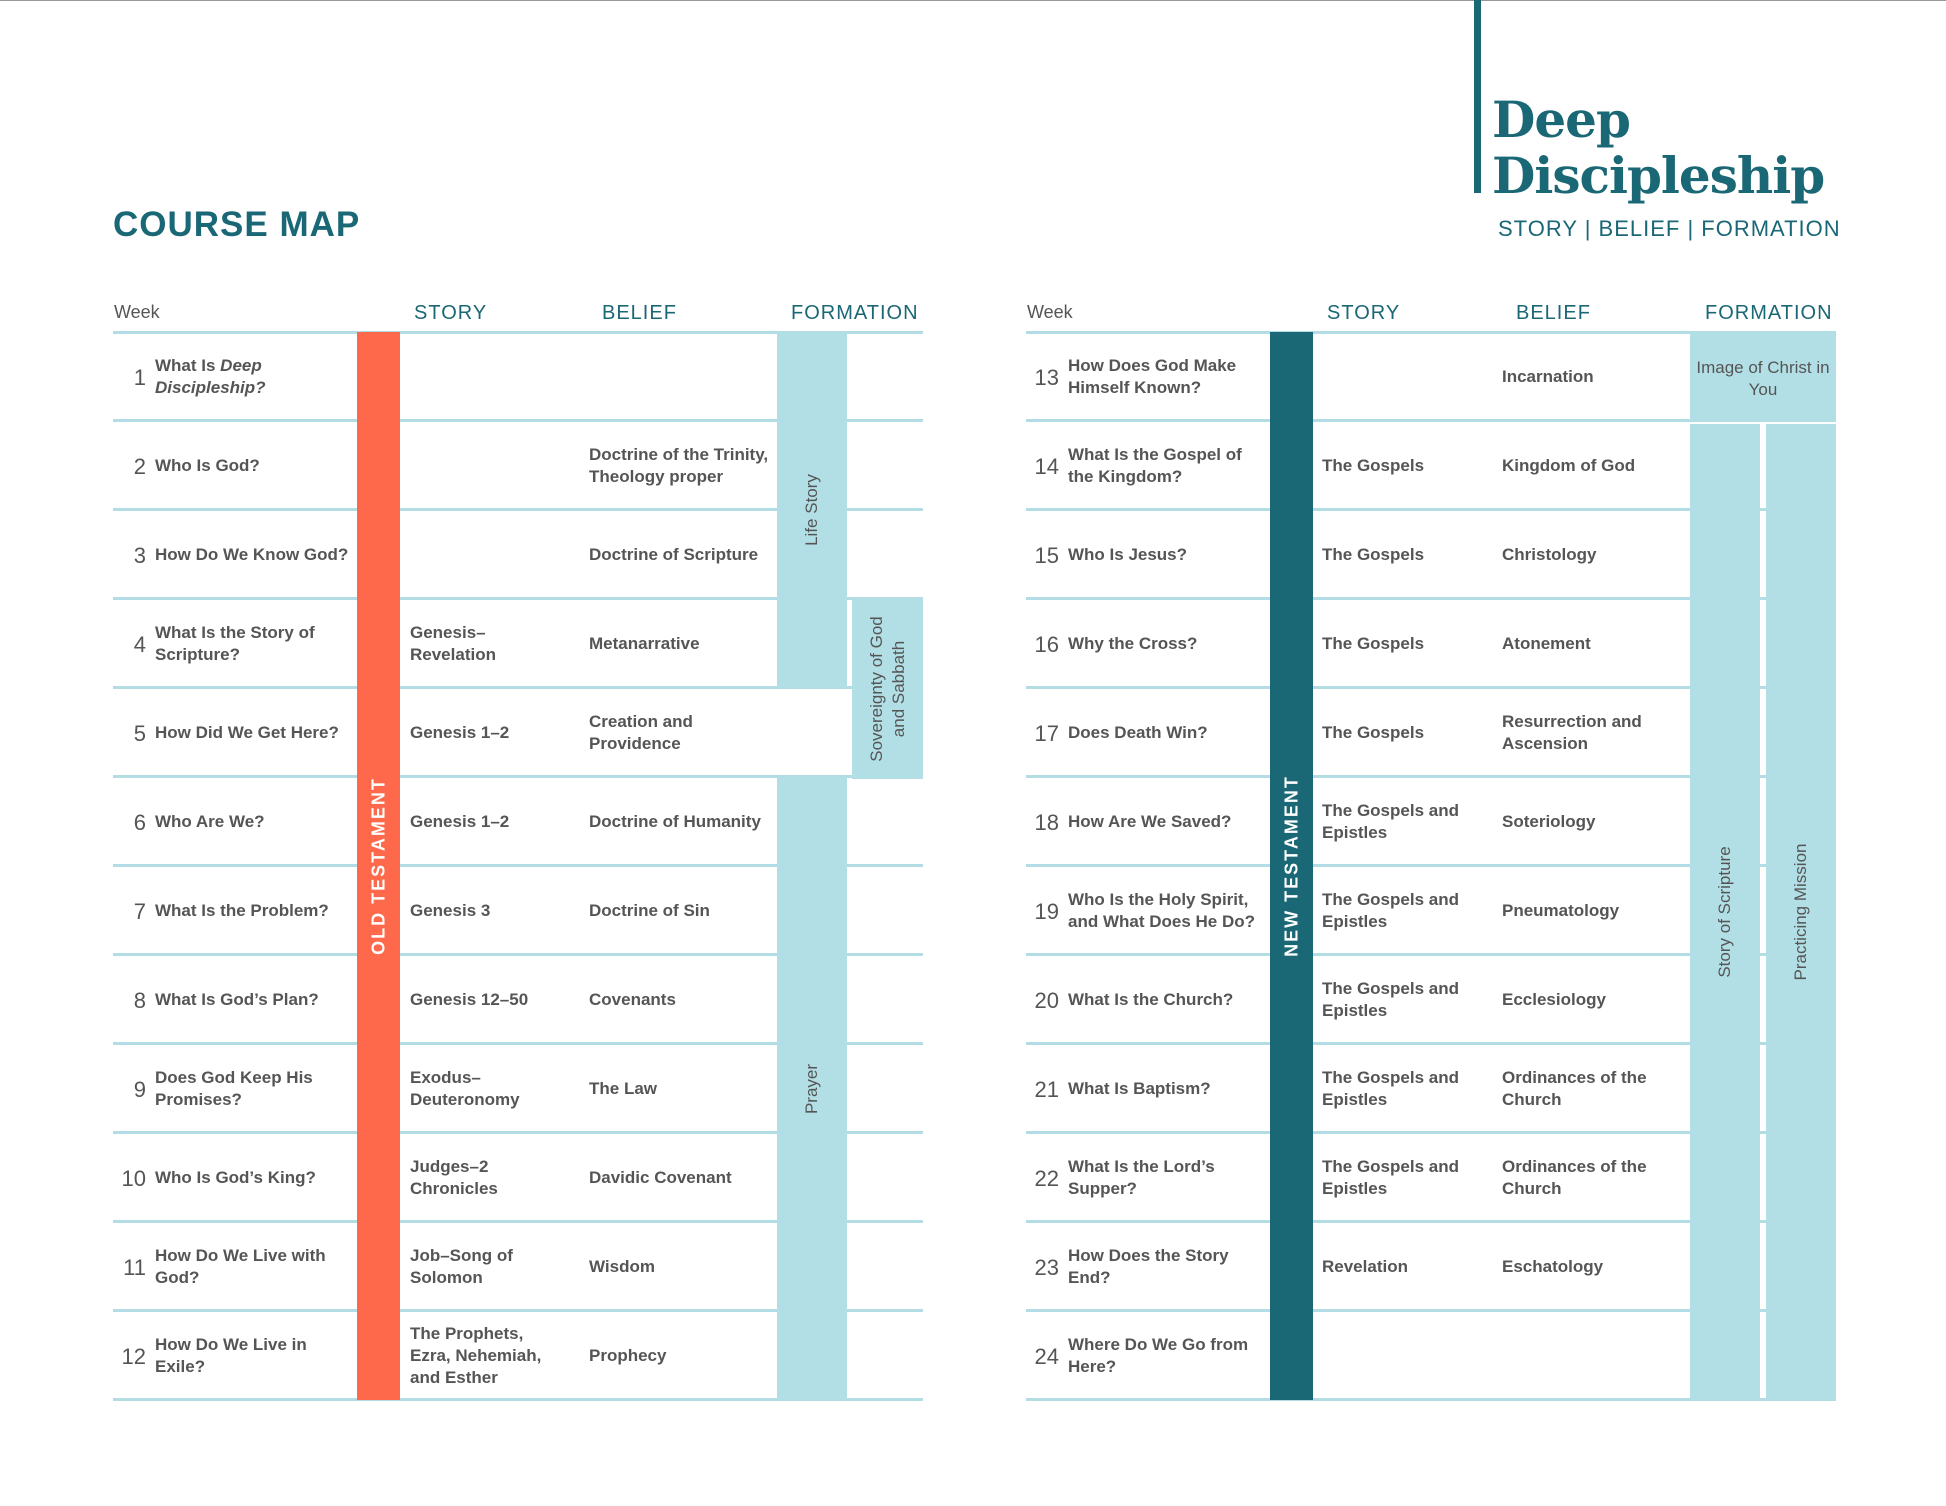 The width and height of the screenshot is (1946, 1506). Describe the element at coordinates (1549, 821) in the screenshot. I see `belief-cell: Soteriology` at that location.